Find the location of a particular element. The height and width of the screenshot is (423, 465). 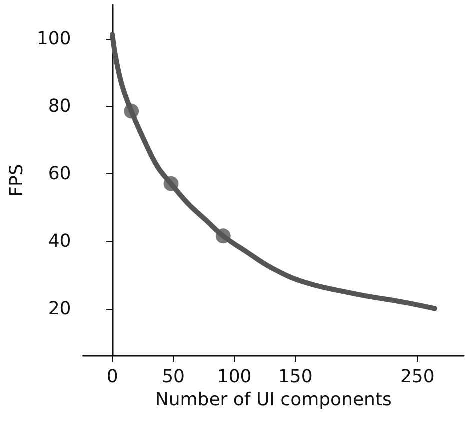

x-axis-title: Number of UI components is located at coordinates (273, 399).